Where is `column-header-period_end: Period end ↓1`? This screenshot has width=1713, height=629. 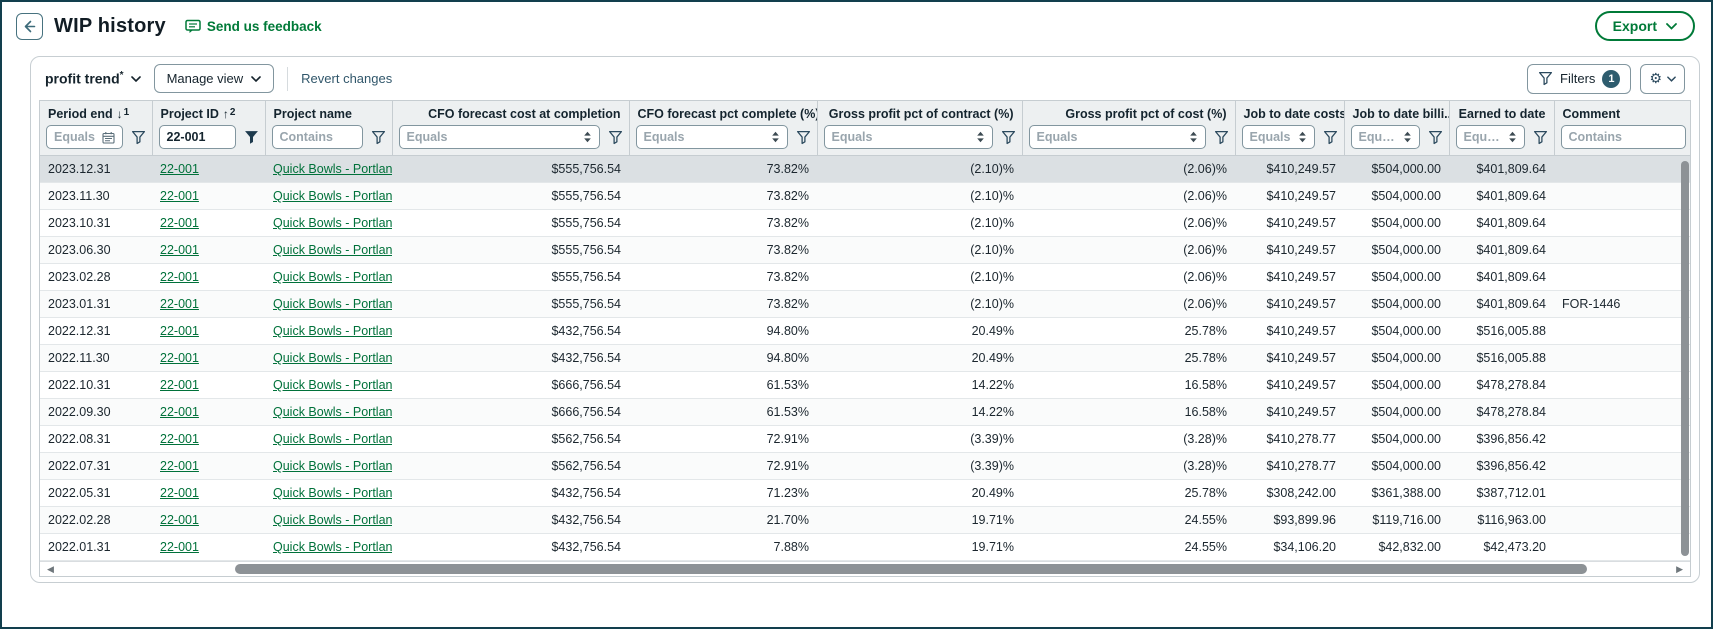
column-header-period_end: Period end ↓1 is located at coordinates (96, 112).